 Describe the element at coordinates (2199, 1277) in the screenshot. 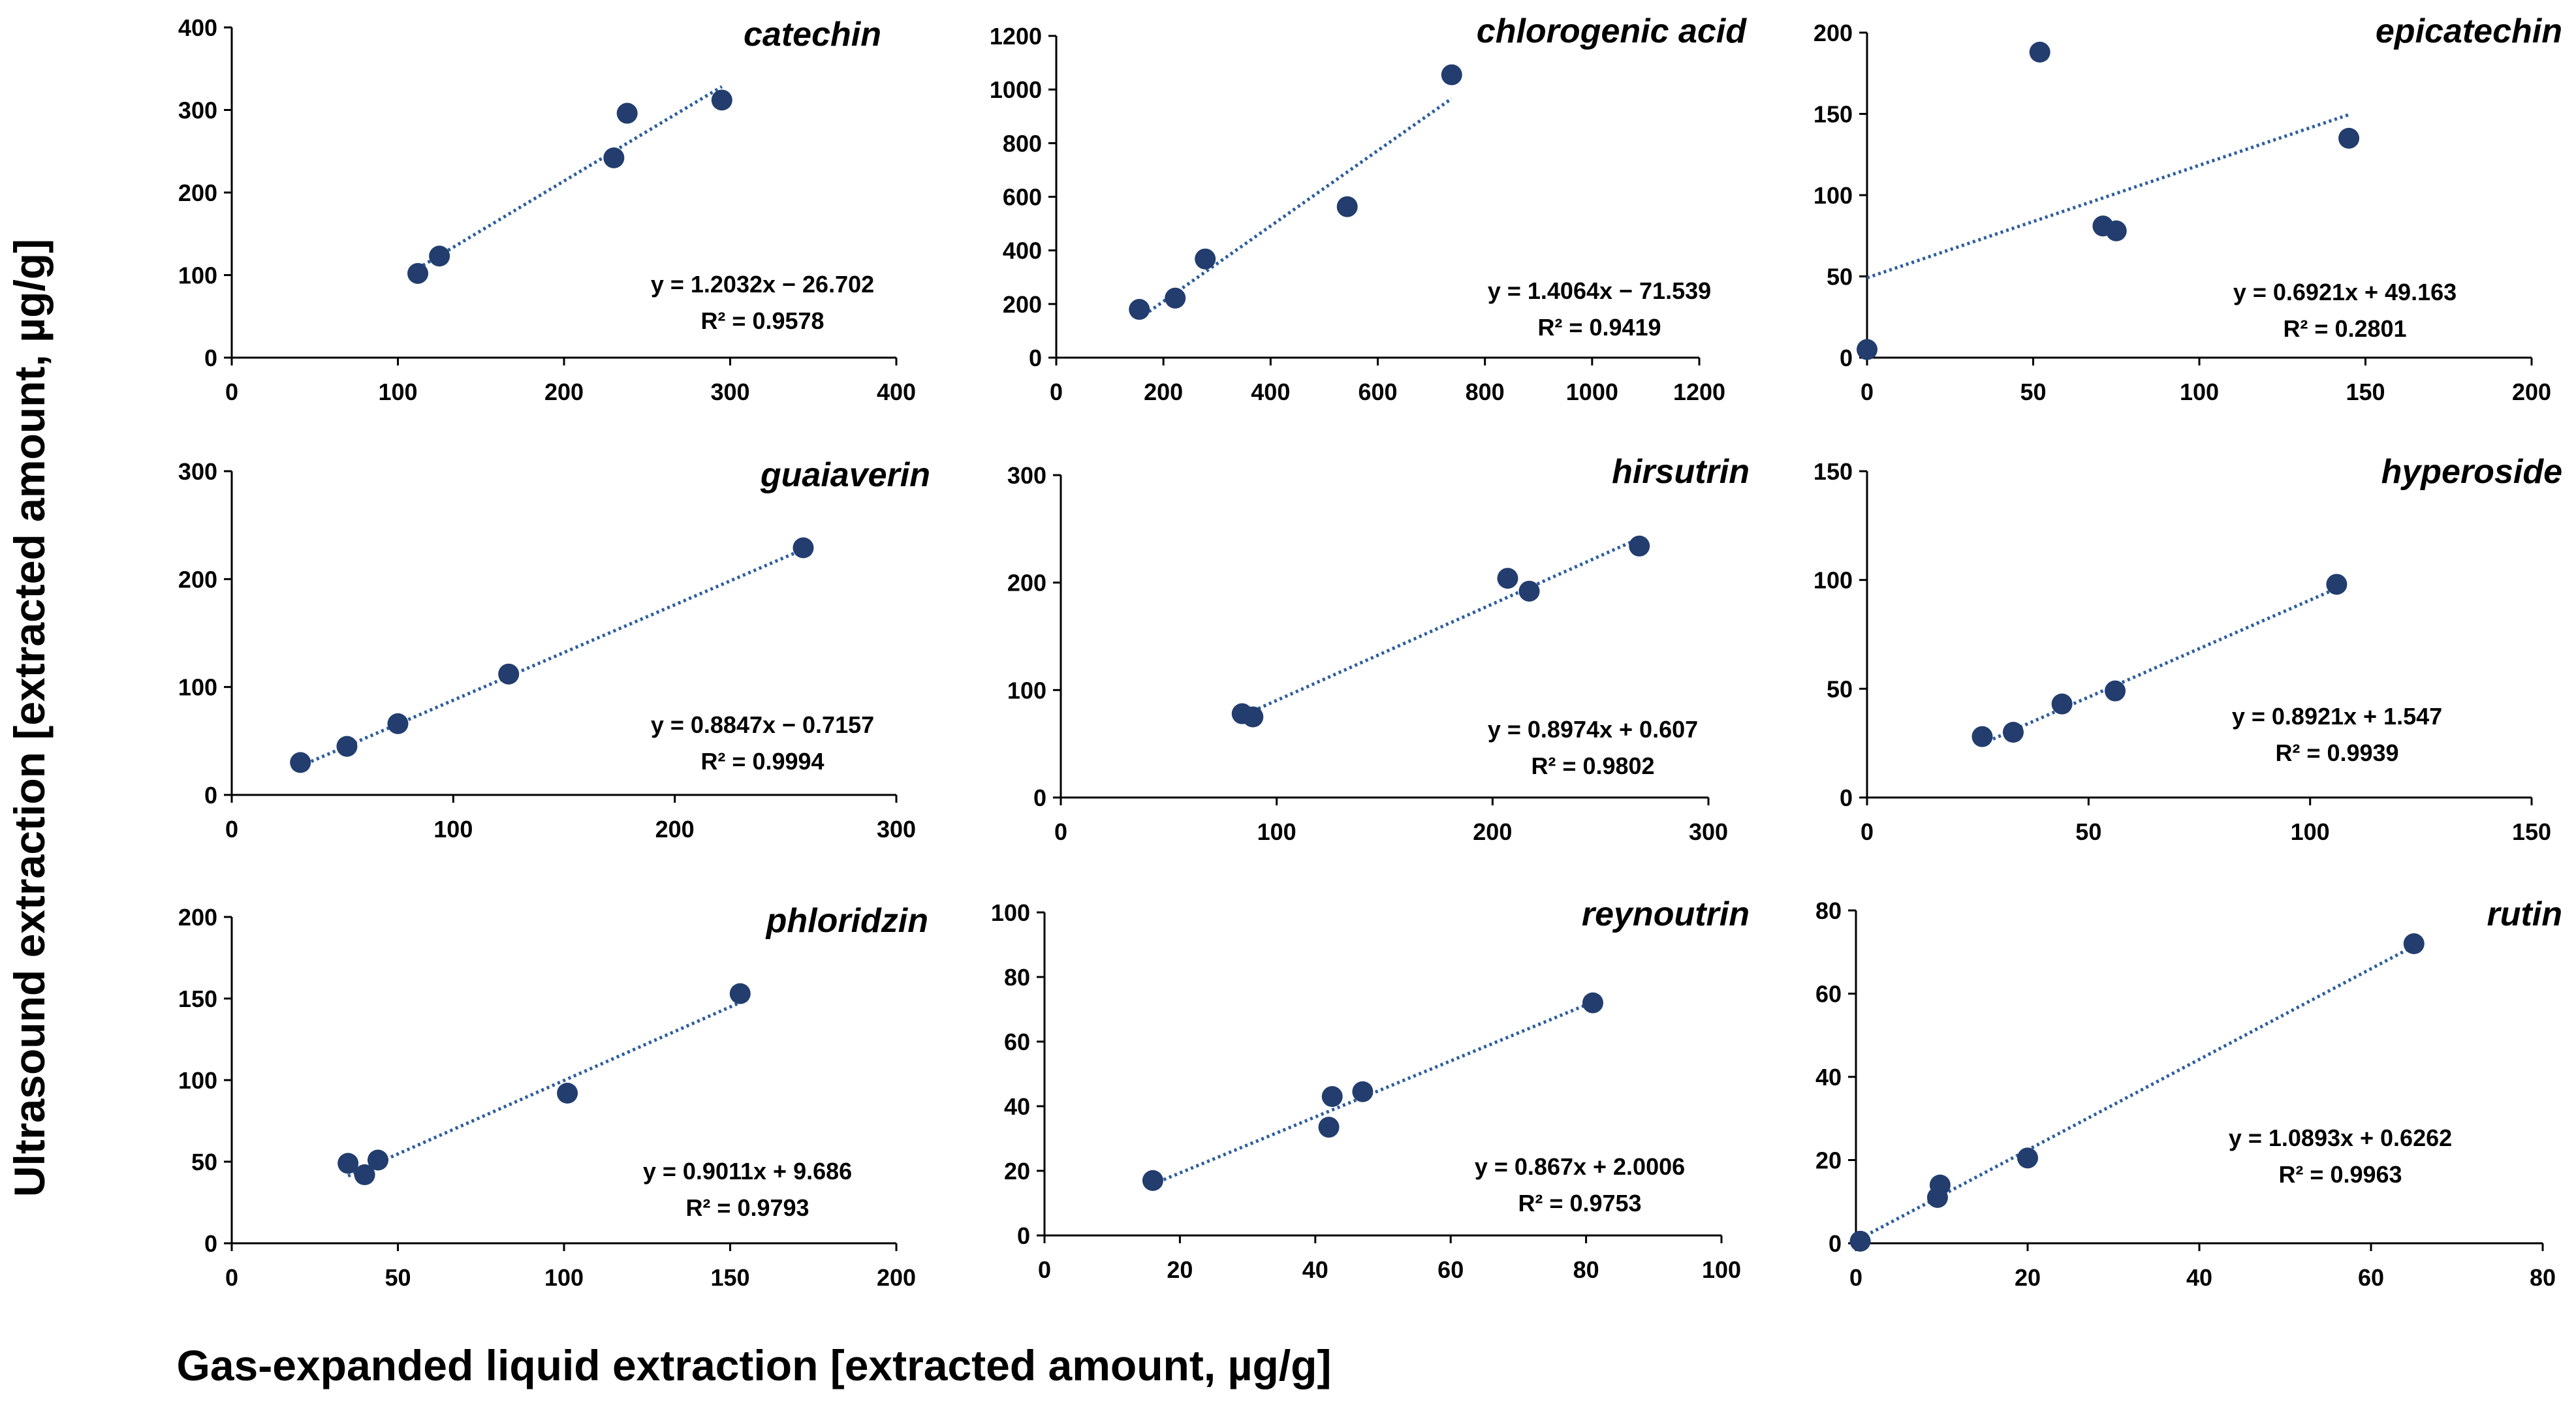

I see `x-tick-label: 40` at that location.